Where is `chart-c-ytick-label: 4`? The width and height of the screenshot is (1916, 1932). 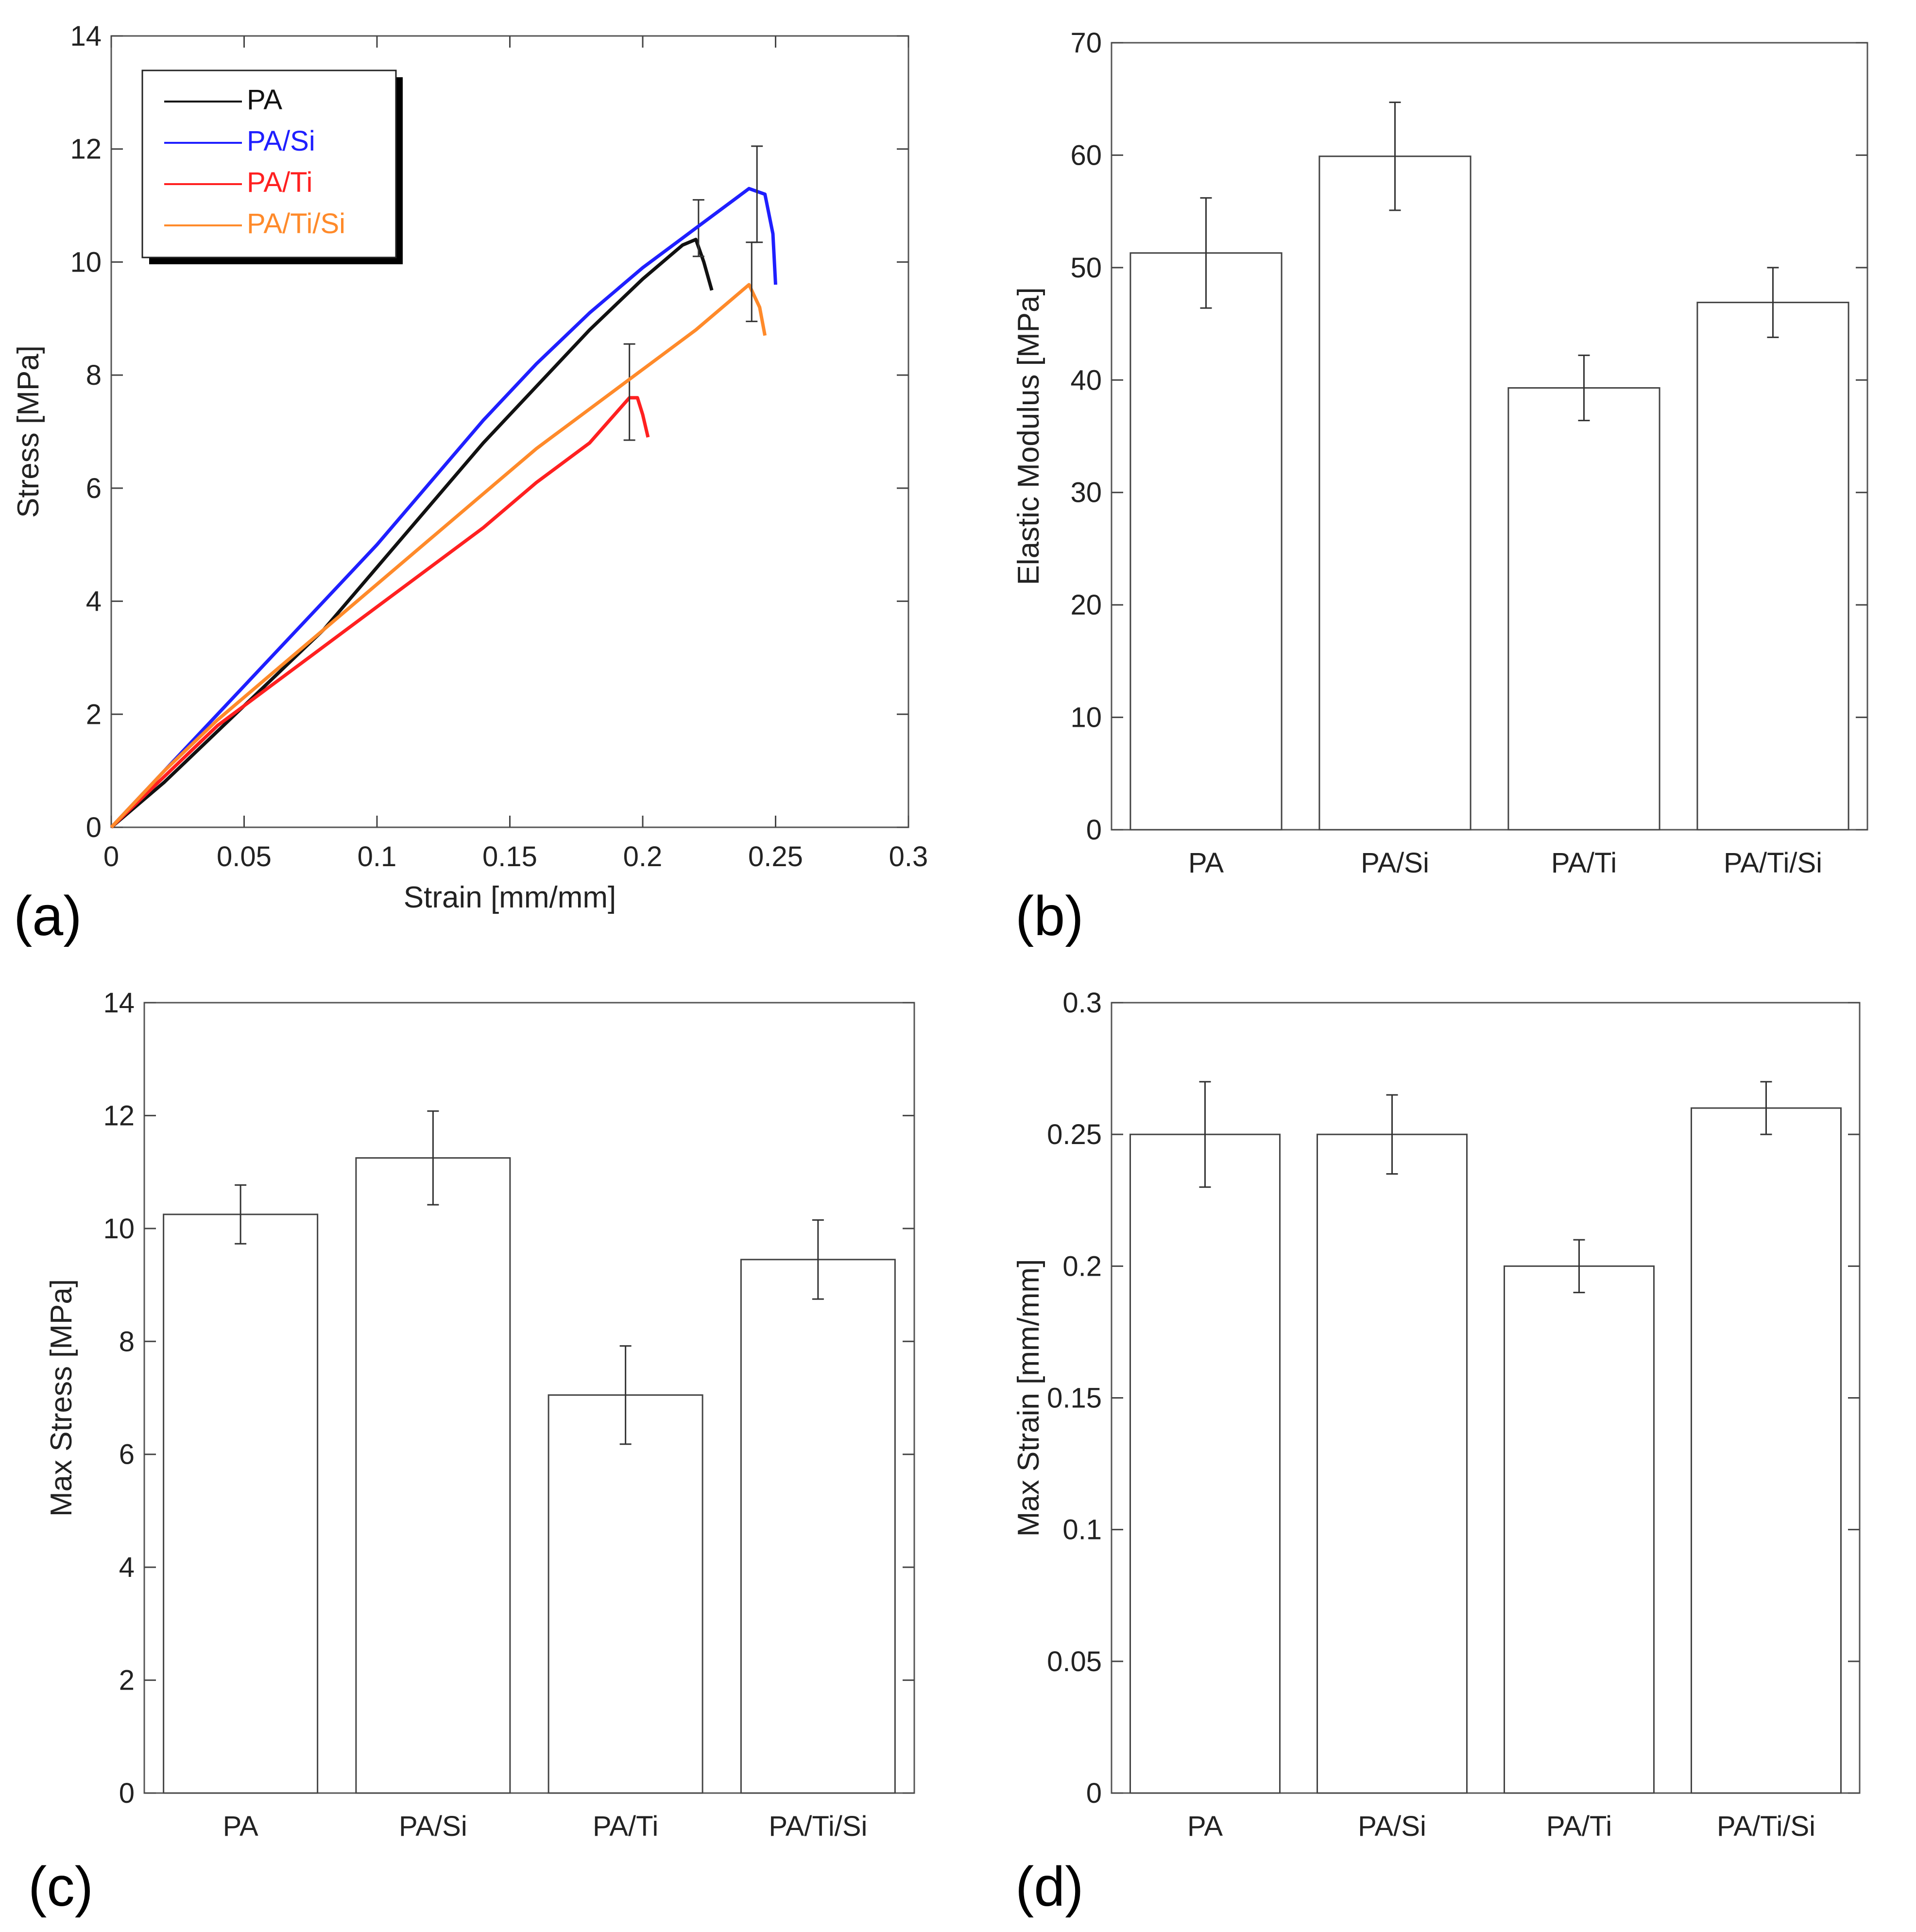
chart-c-ytick-label: 4 is located at coordinates (127, 1568).